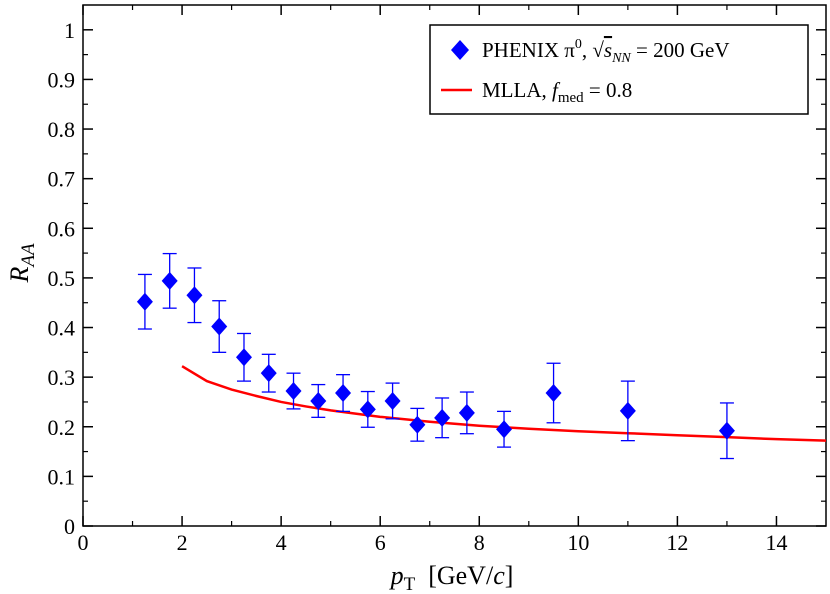  Describe the element at coordinates (22, 263) in the screenshot. I see `y-axis-title: RAA` at that location.